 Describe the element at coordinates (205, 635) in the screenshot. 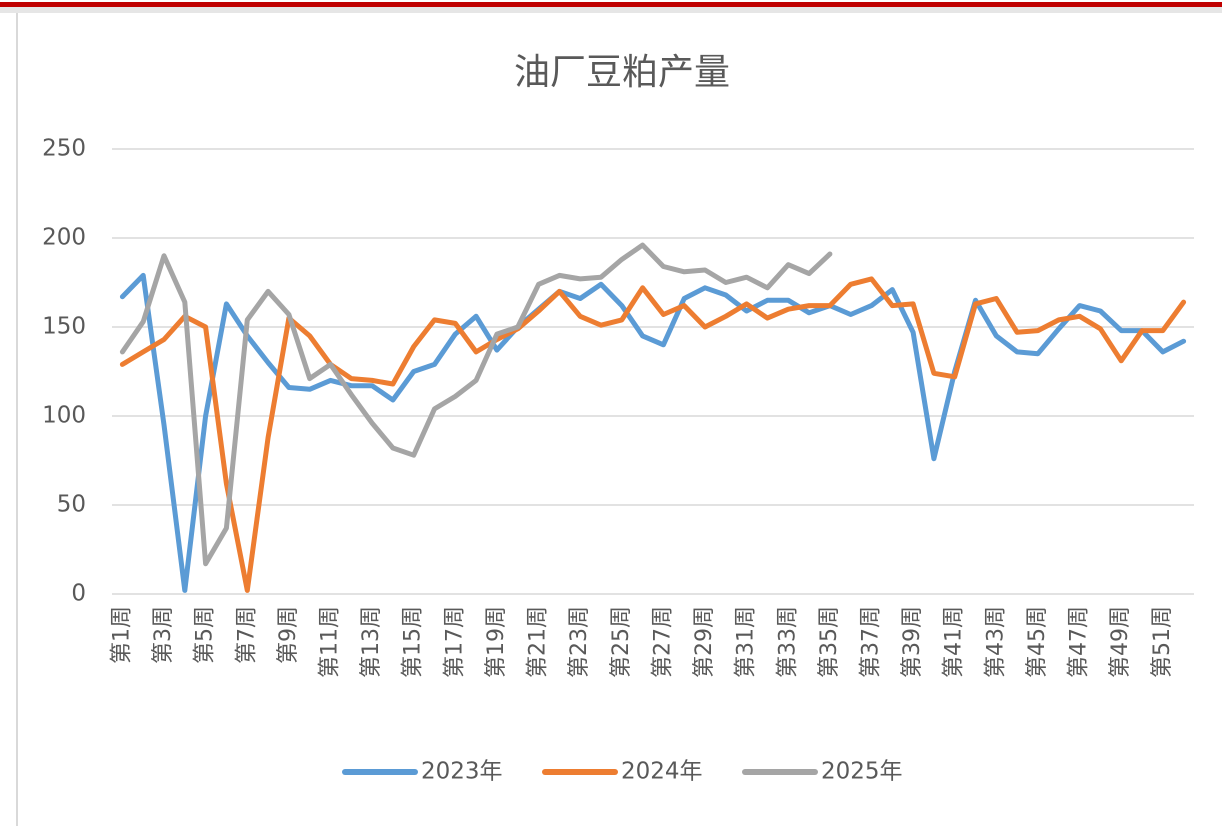

I see `x-tick-label: 第5周` at that location.